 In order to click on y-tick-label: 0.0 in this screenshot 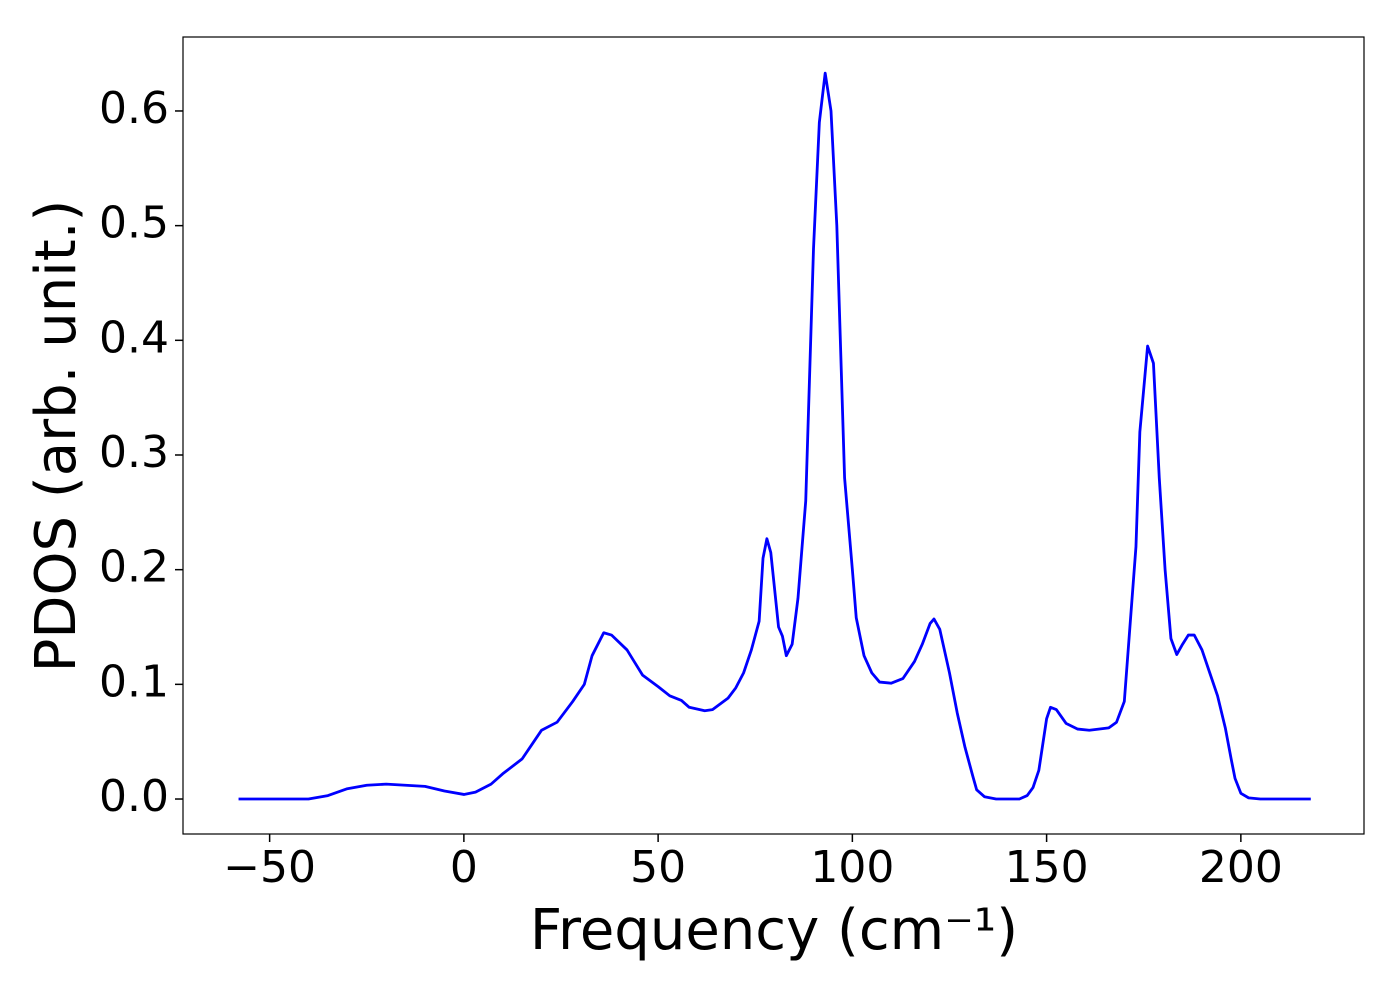, I will do `click(134, 796)`.